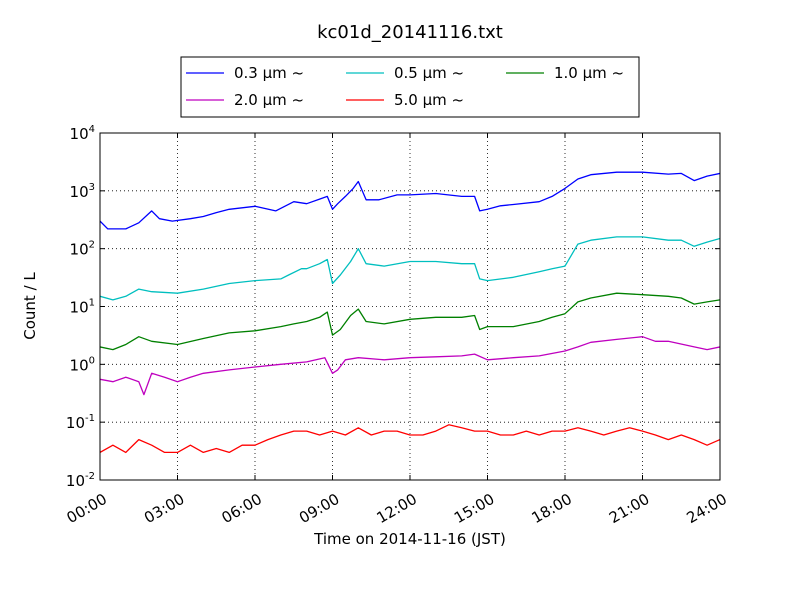  I want to click on y-axis-label: Count / L, so click(30, 306).